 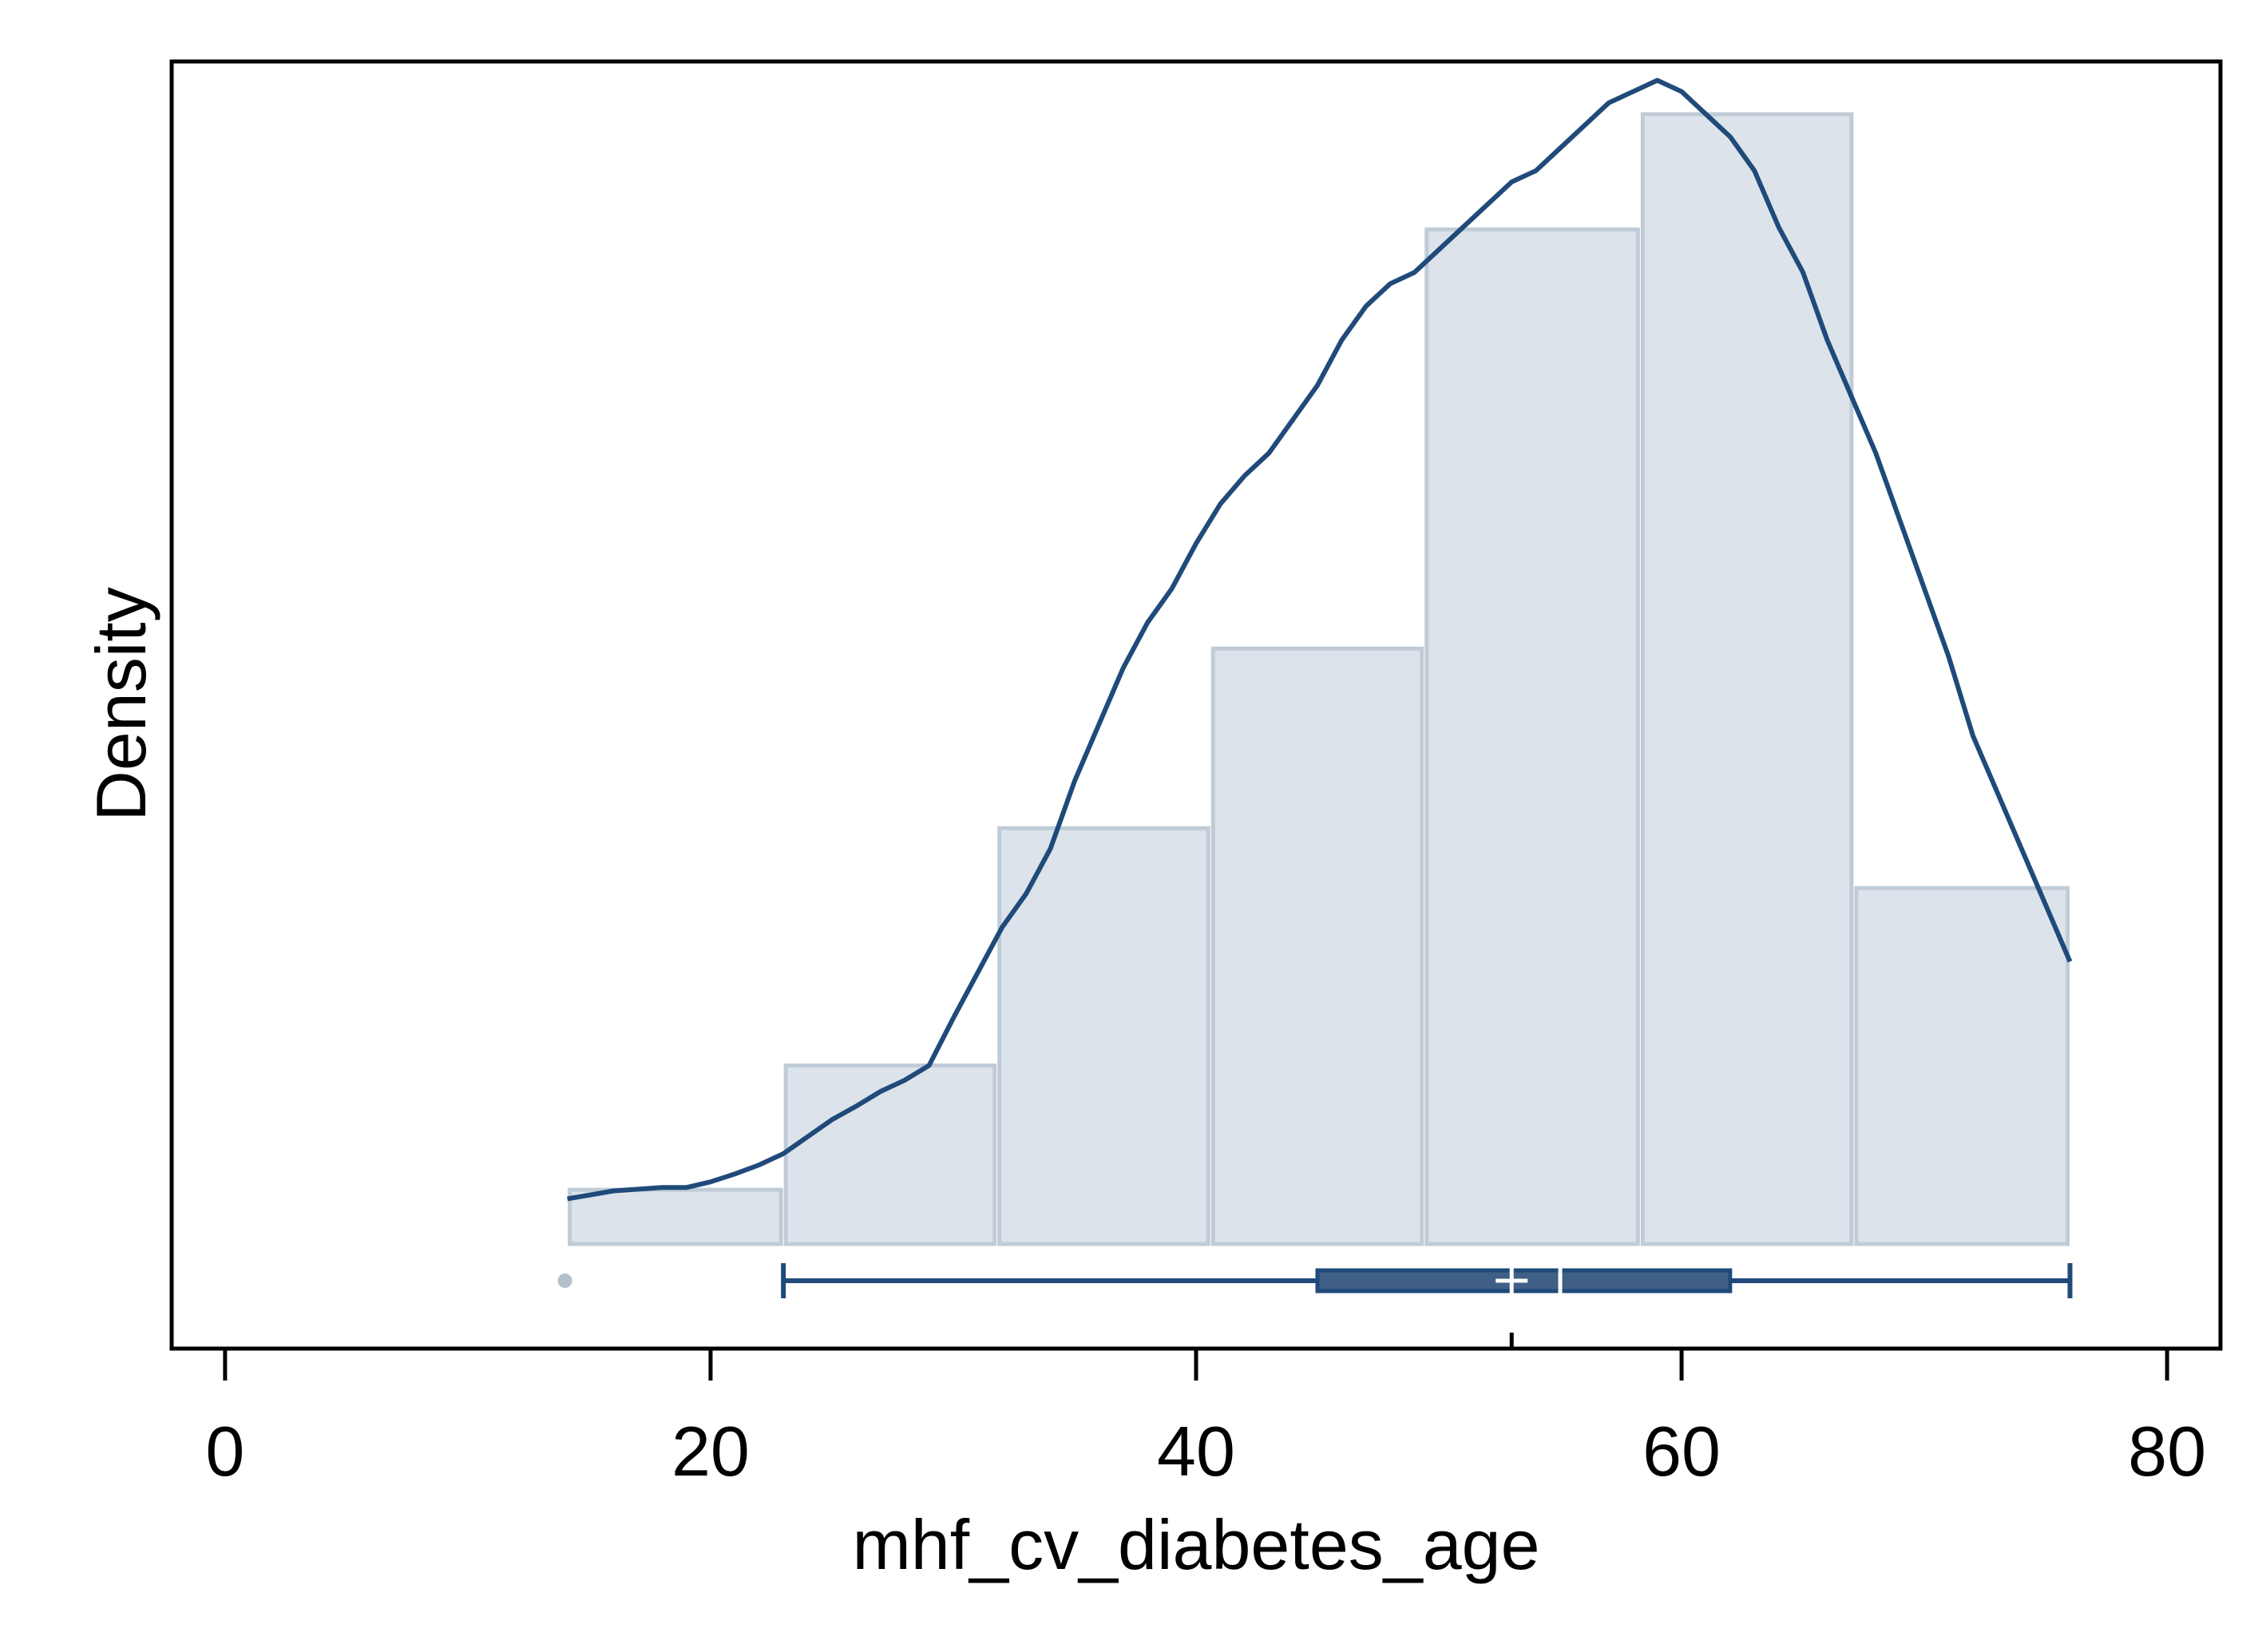 What do you see at coordinates (1195, 1544) in the screenshot?
I see `x-axis-label: mhf_cv_diabetes_age` at bounding box center [1195, 1544].